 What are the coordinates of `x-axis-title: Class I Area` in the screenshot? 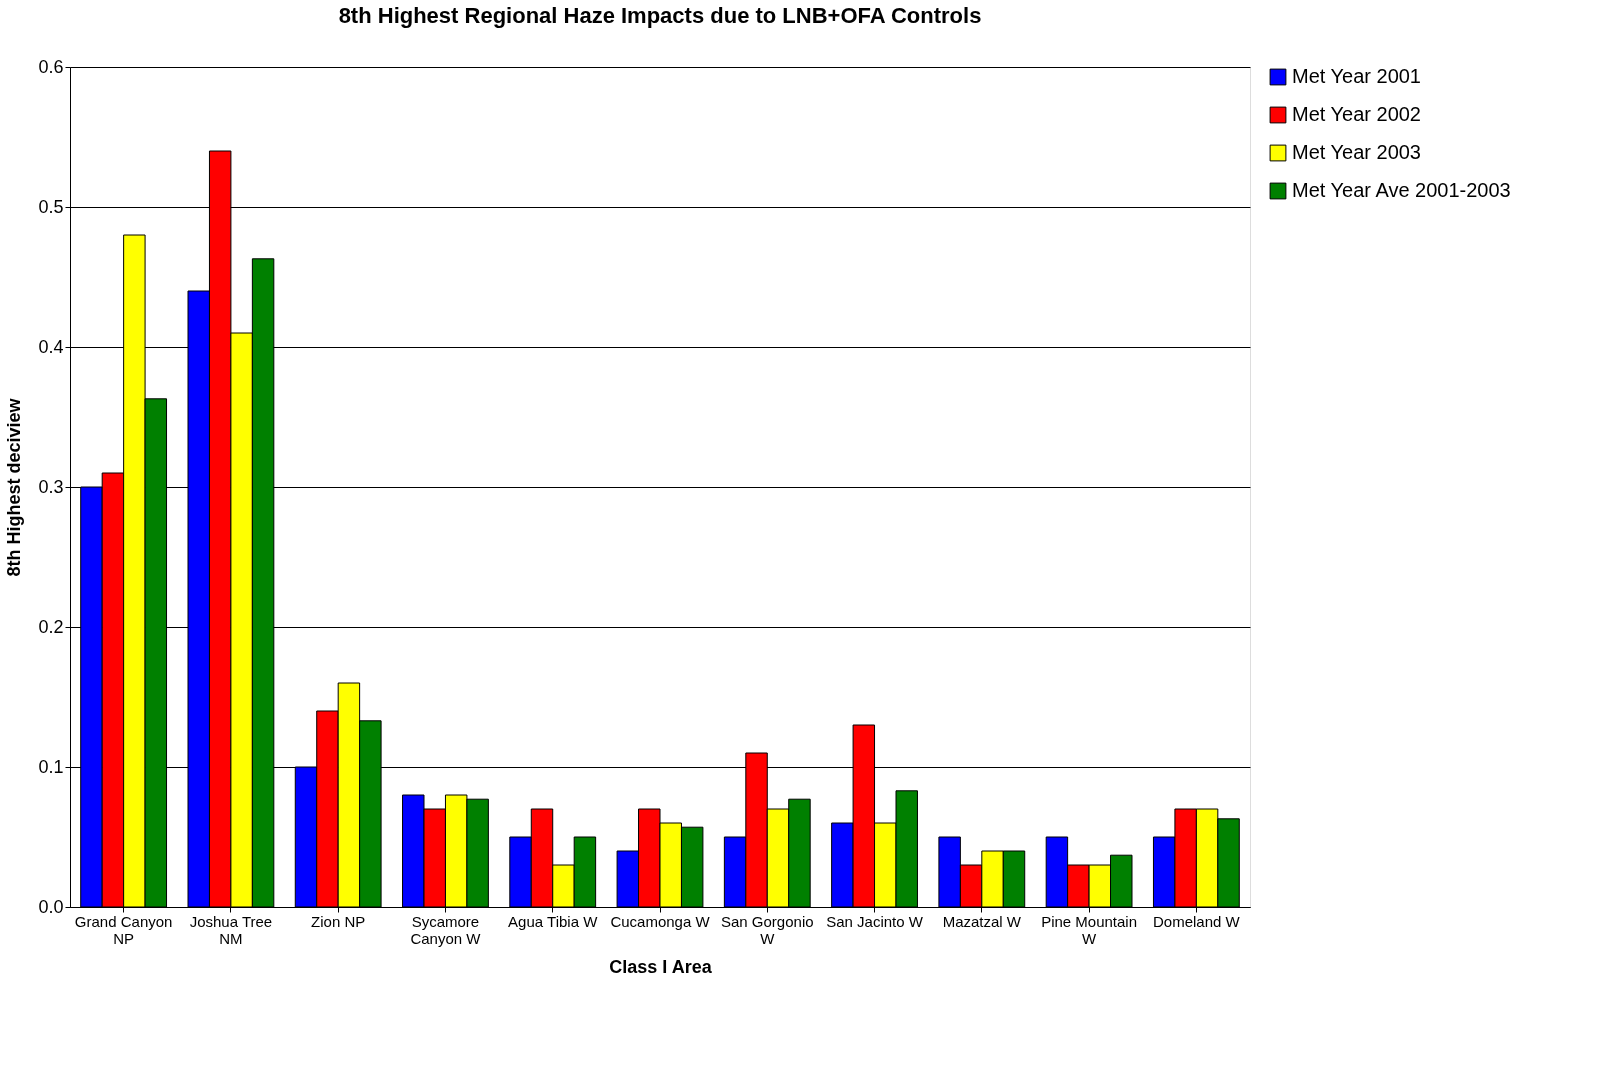 It's located at (661, 966).